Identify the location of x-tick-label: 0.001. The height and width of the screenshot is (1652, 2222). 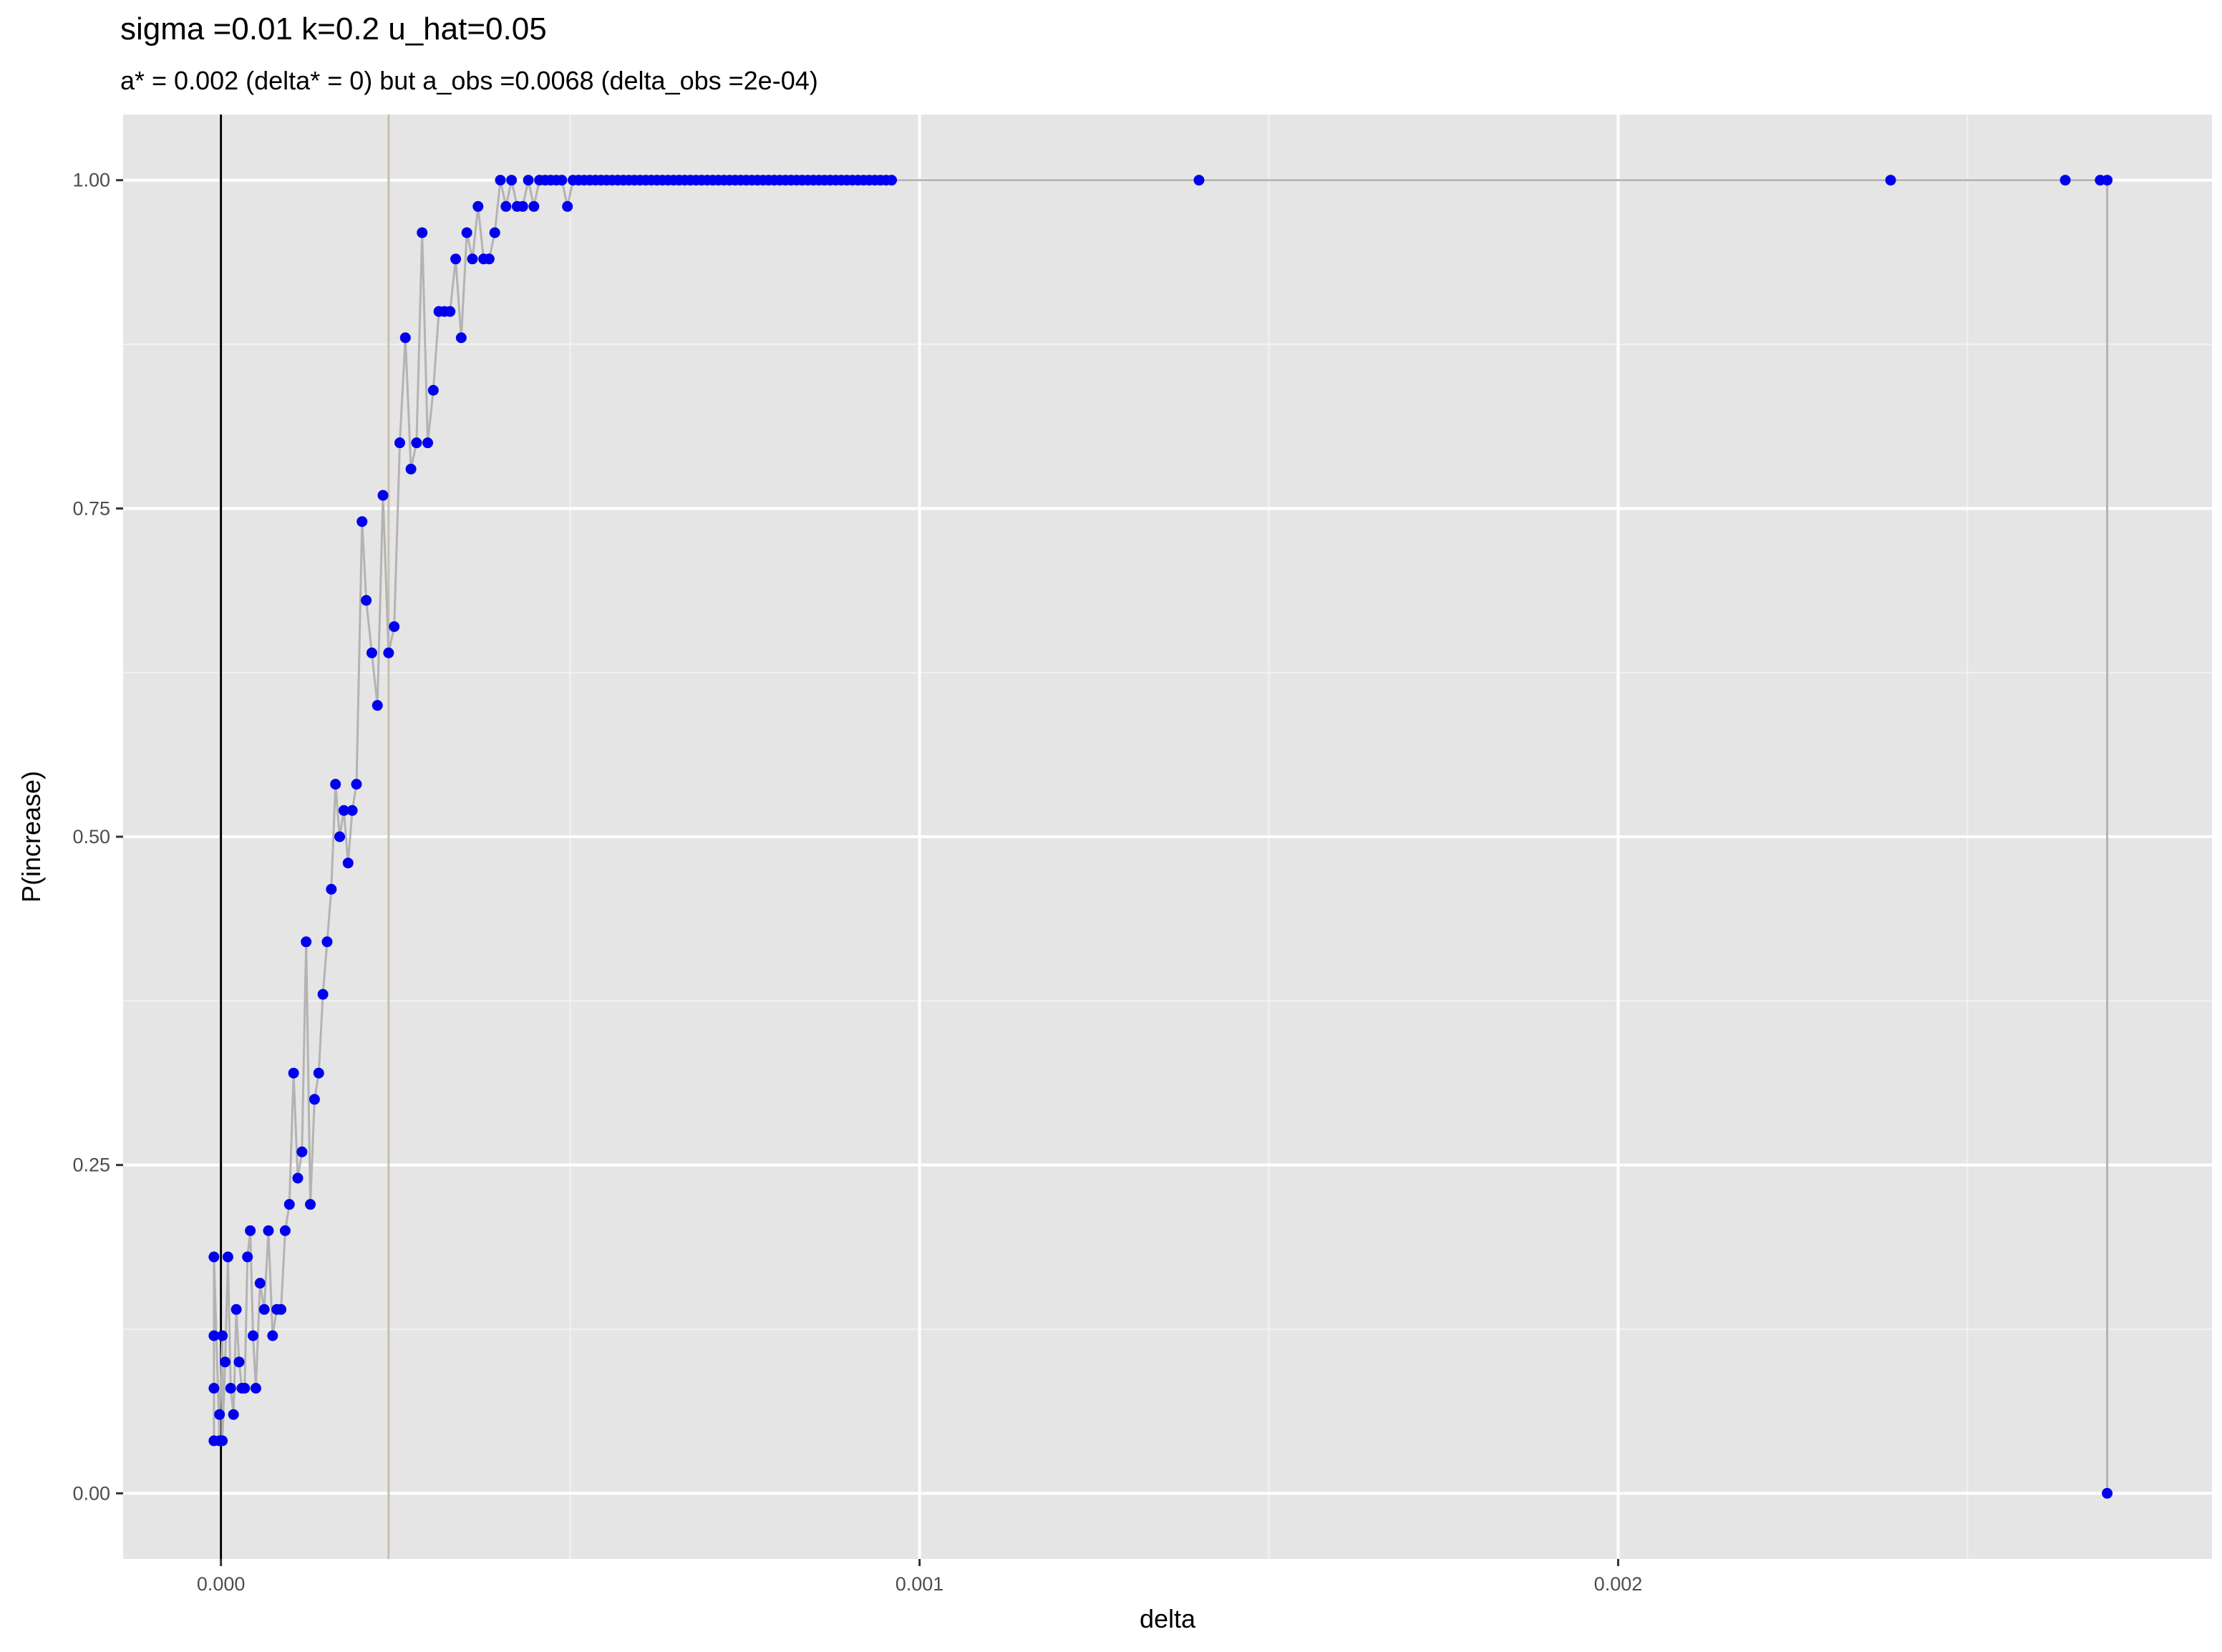
(920, 1584).